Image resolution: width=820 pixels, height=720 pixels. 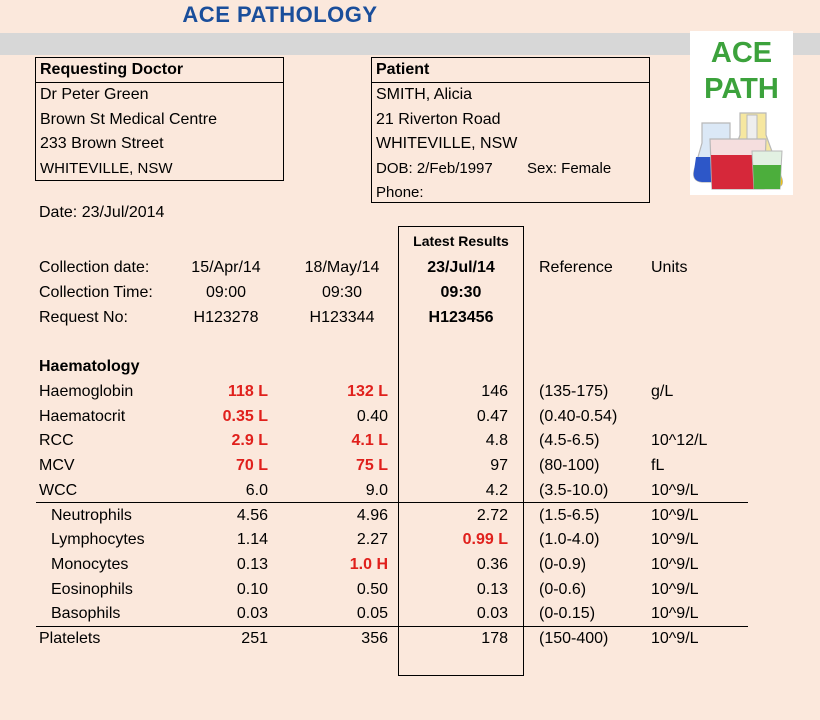 I want to click on meta-value: 09:30, so click(x=342, y=292).